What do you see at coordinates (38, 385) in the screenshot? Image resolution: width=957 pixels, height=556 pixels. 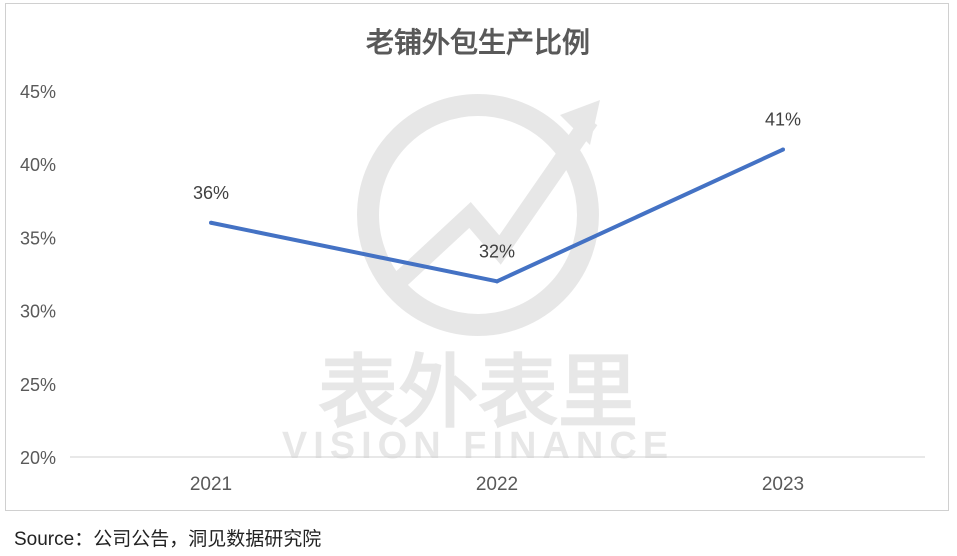 I see `y-tick-label: 25%` at bounding box center [38, 385].